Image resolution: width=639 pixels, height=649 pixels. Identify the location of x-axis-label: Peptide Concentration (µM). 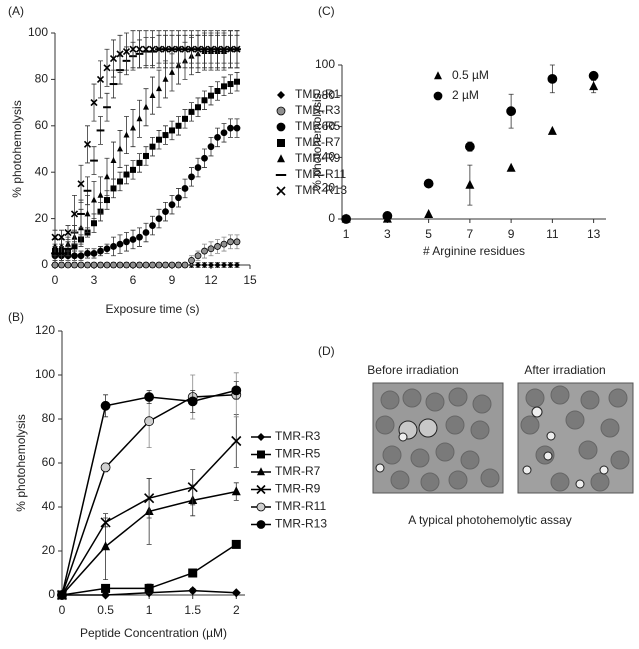
(153, 633).